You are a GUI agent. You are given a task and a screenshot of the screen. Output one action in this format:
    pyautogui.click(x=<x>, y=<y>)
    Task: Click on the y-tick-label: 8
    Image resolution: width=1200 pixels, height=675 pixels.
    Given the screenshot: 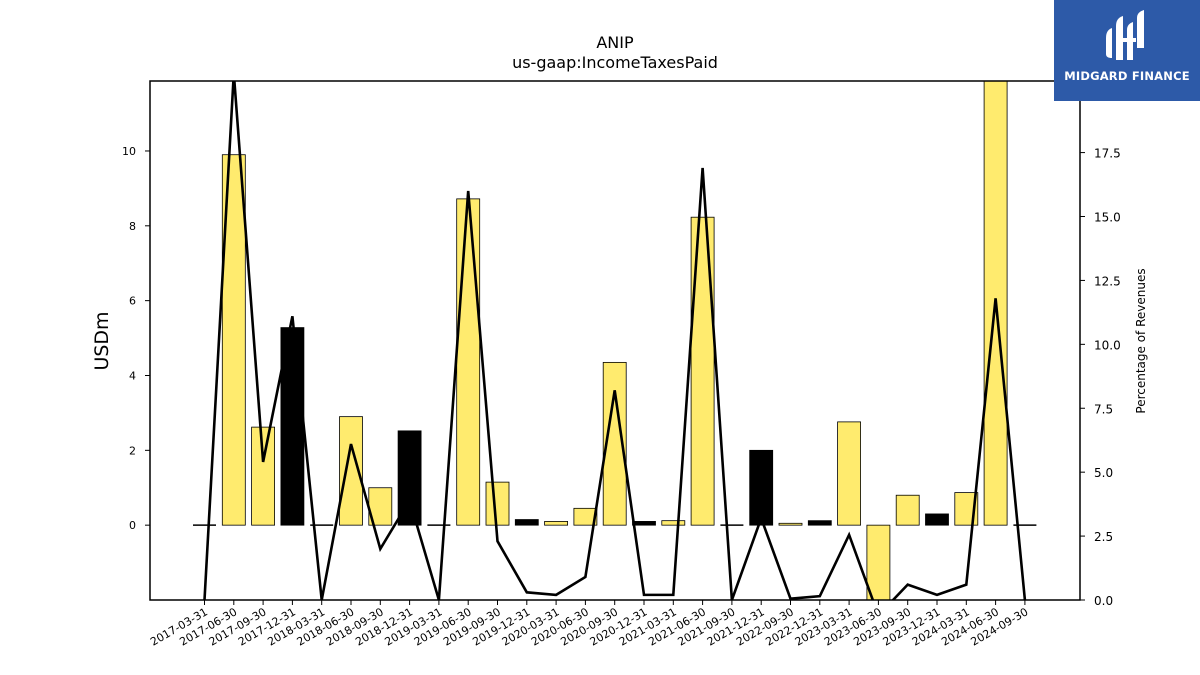 What is the action you would take?
    pyautogui.click(x=132, y=226)
    